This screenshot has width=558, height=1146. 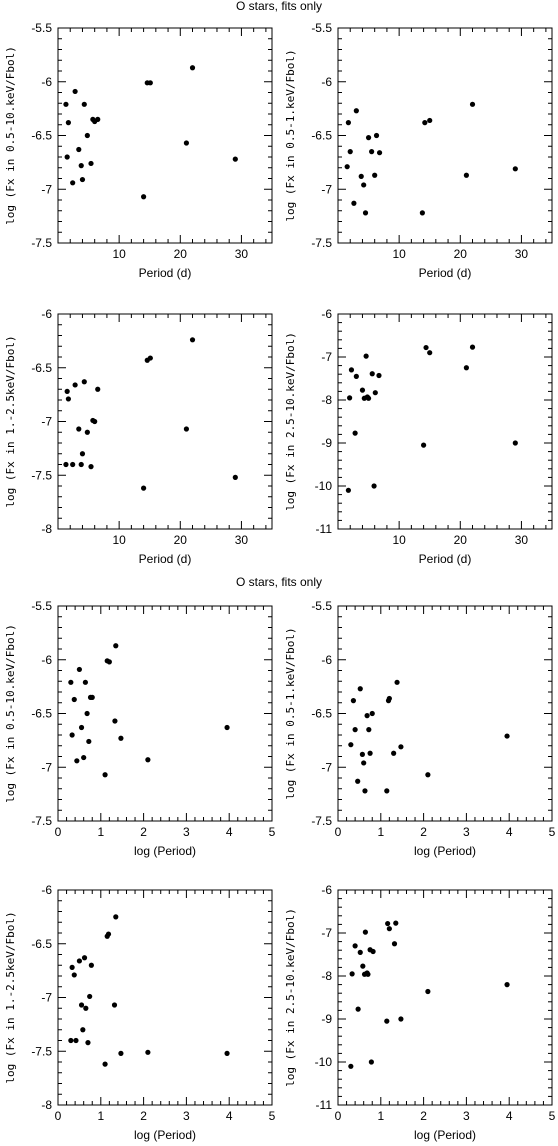 What do you see at coordinates (290, 135) in the screenshot?
I see `y-axis-label: log (Fx in 0.5-1.keV/Fbol)` at bounding box center [290, 135].